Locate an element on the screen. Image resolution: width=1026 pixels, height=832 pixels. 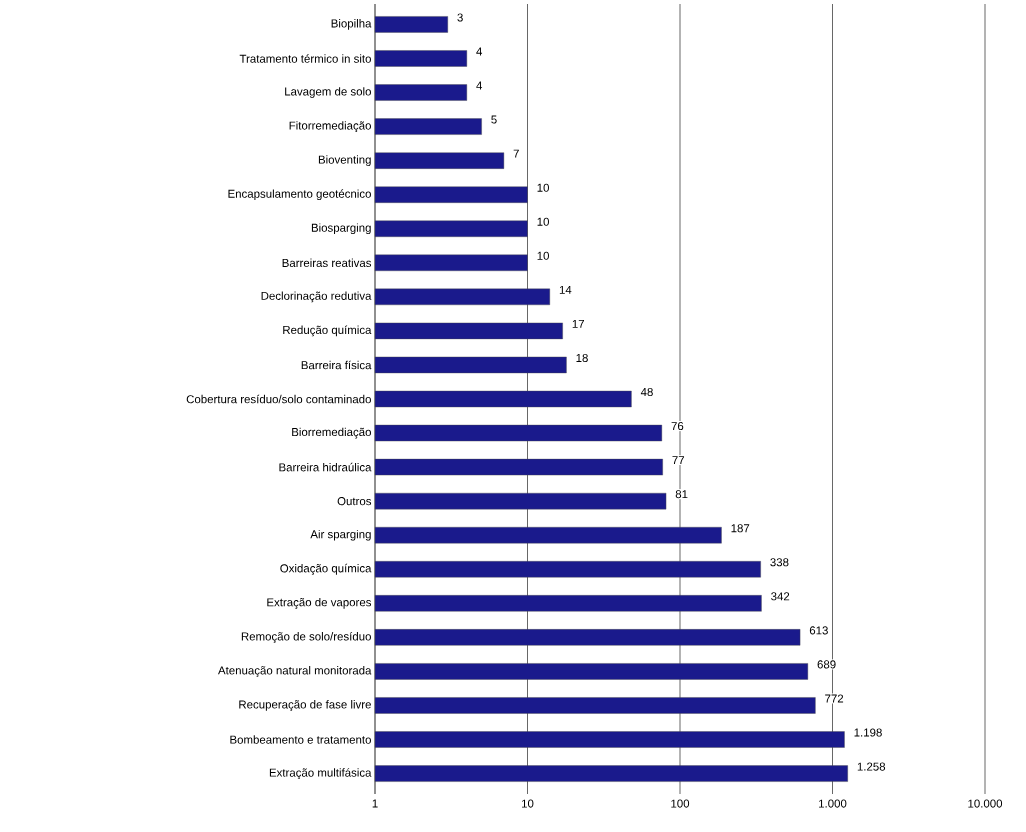
y-tick-label: Air sparging is located at coordinates (340, 535).